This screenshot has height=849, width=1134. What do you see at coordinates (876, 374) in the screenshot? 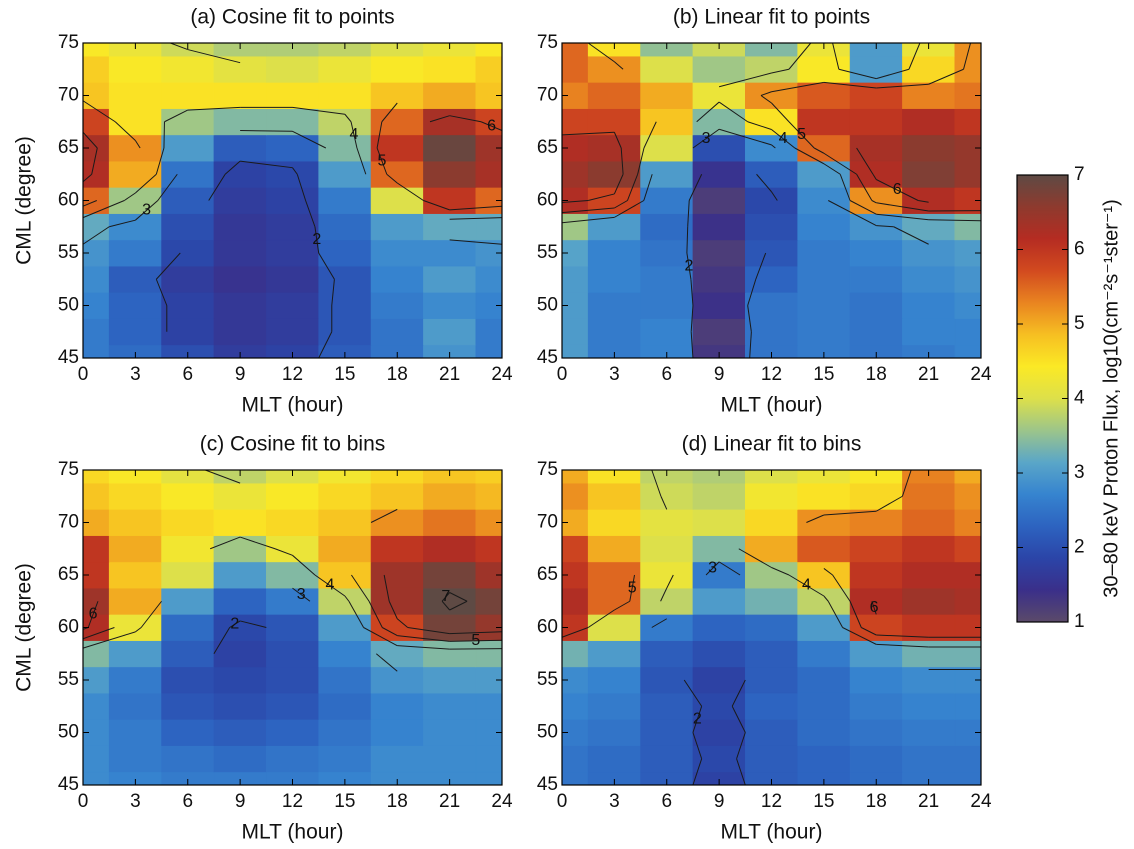
I see `x-tick-label: 18` at bounding box center [876, 374].